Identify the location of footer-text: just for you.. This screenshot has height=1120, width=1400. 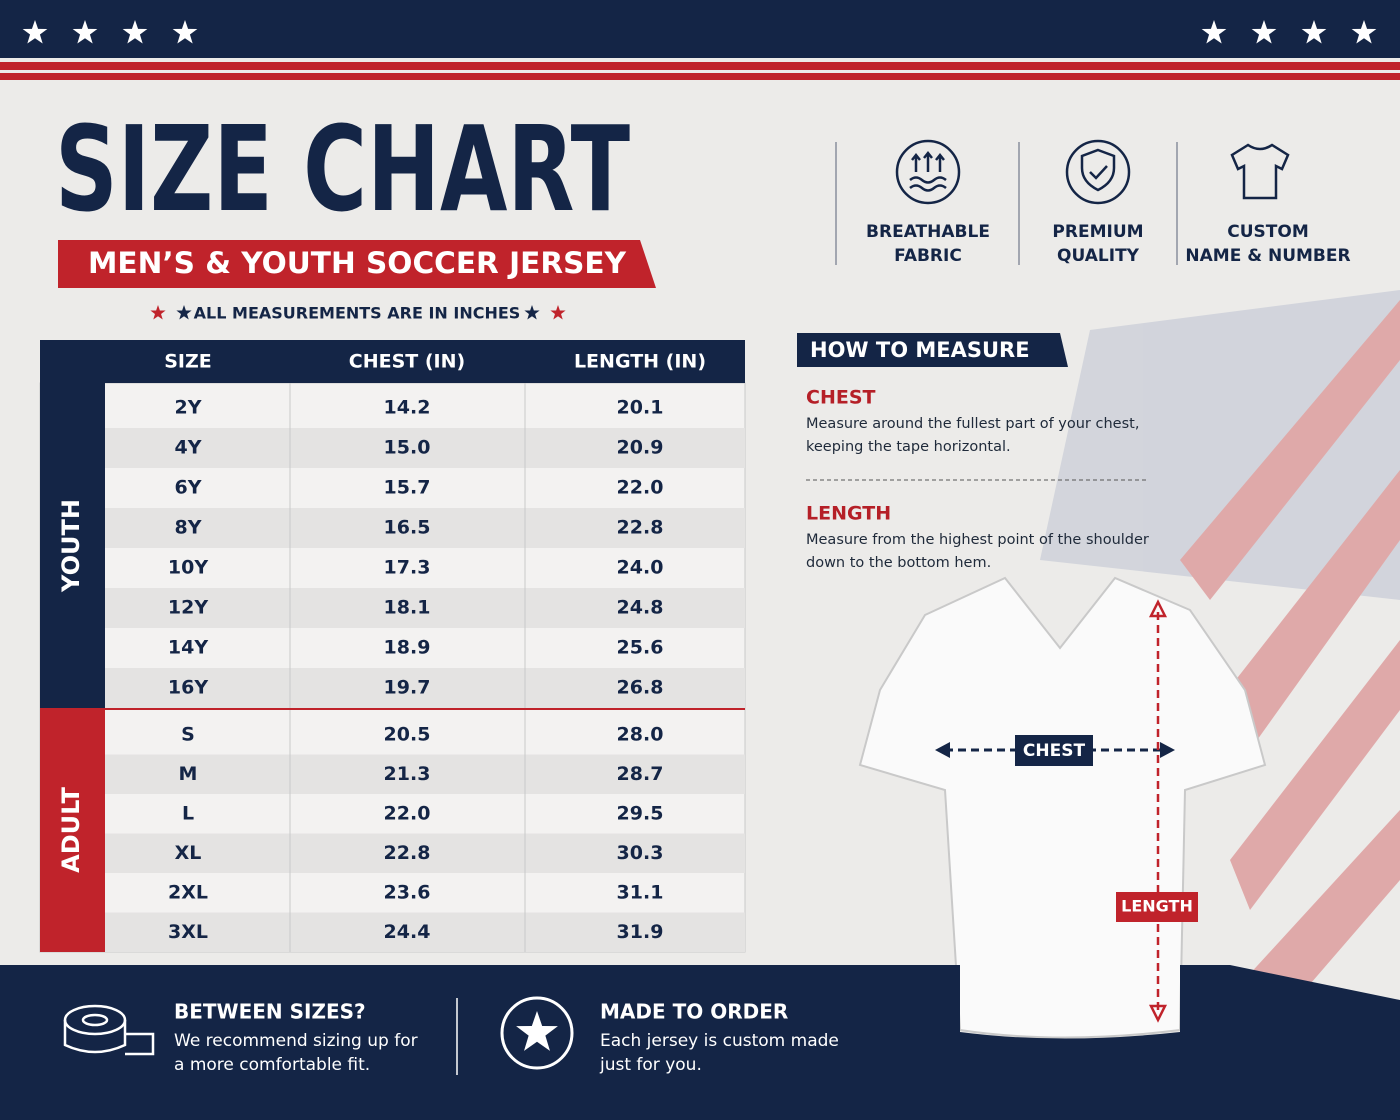
(650, 1065).